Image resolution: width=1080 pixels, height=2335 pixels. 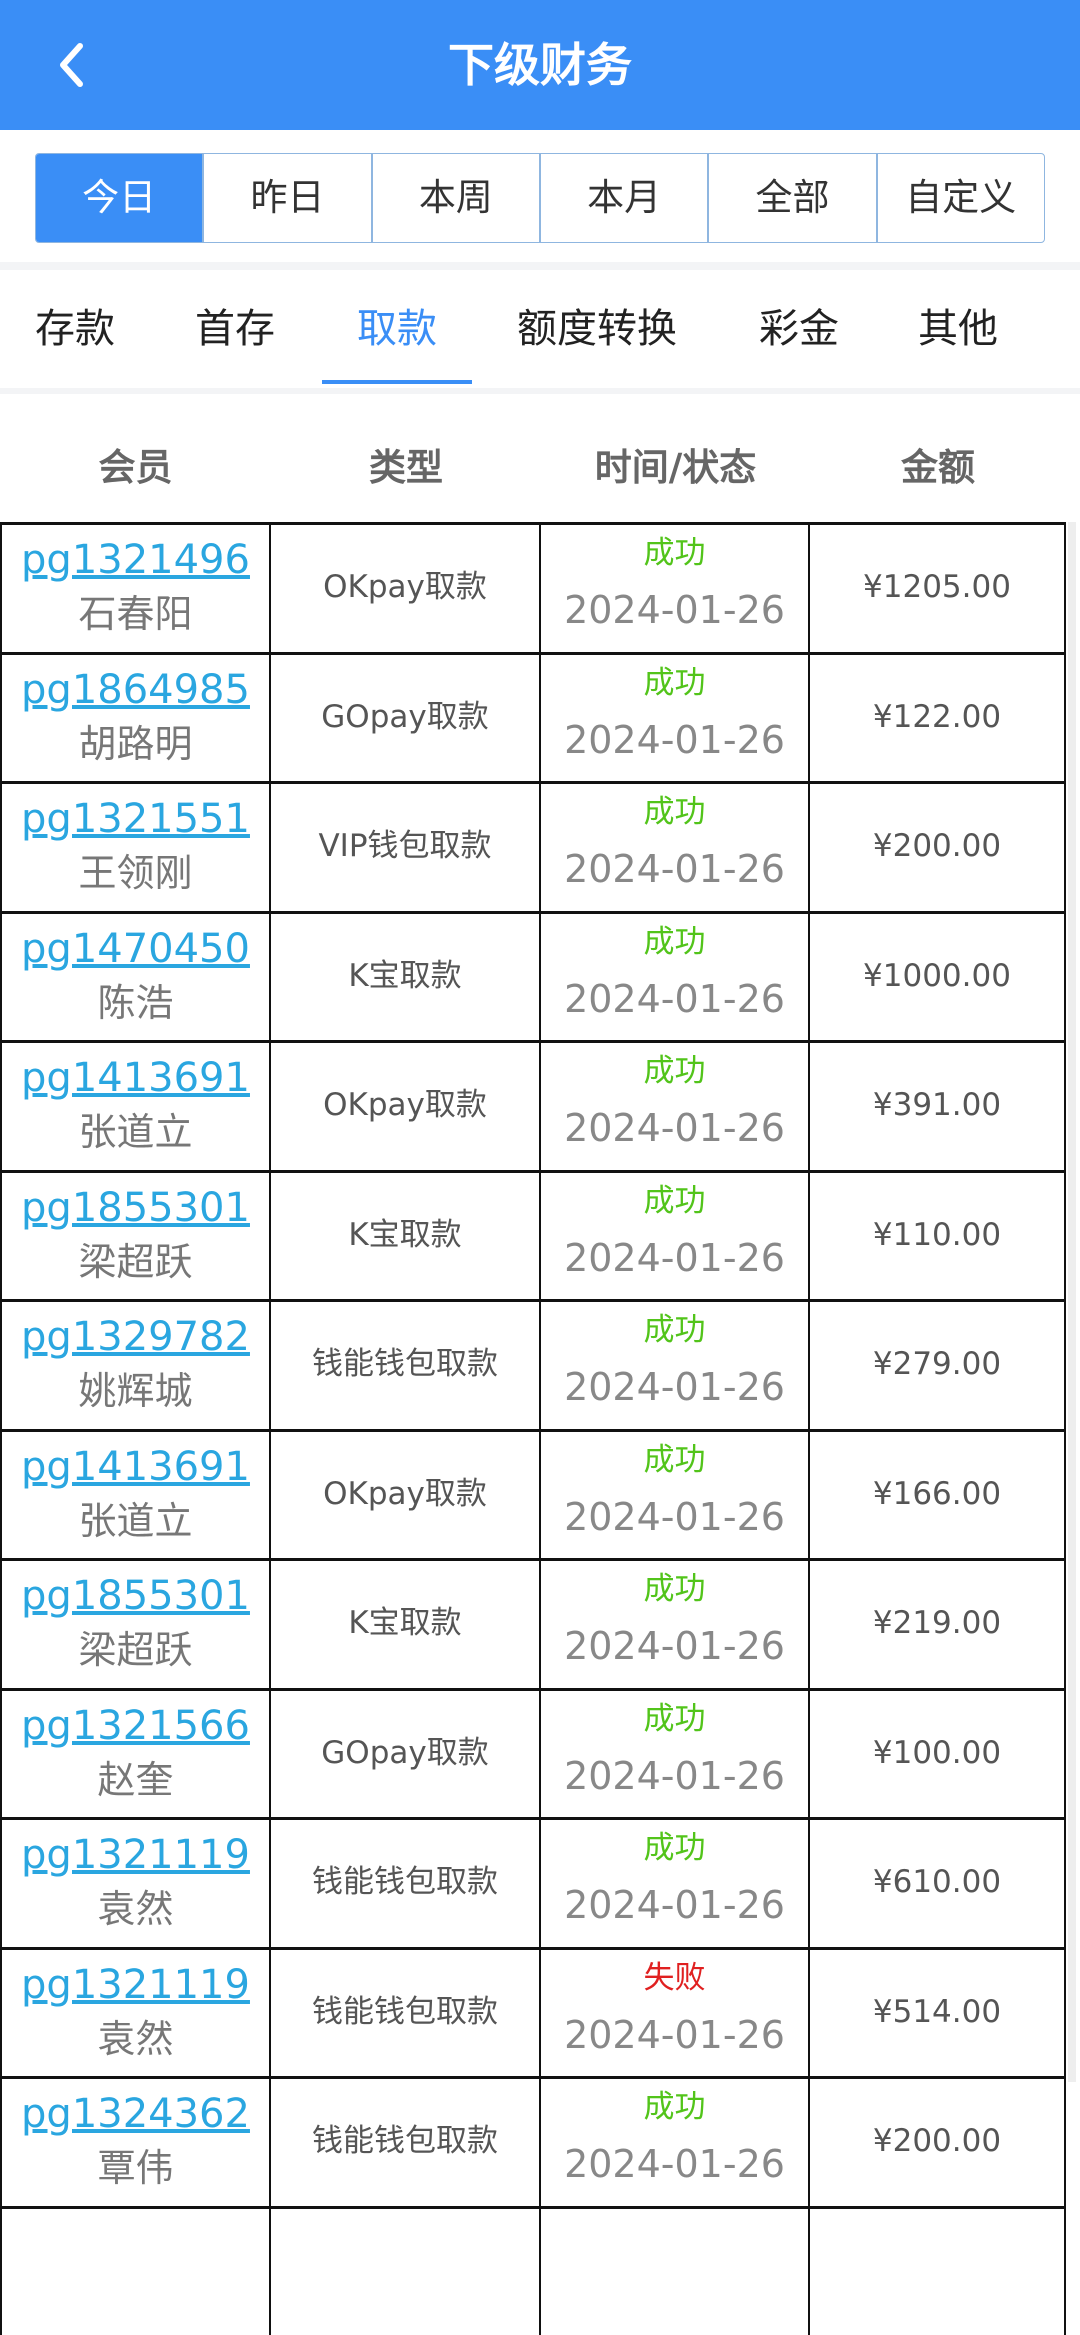 I want to click on withdrawal-type: VIP钱包取款, so click(x=405, y=846).